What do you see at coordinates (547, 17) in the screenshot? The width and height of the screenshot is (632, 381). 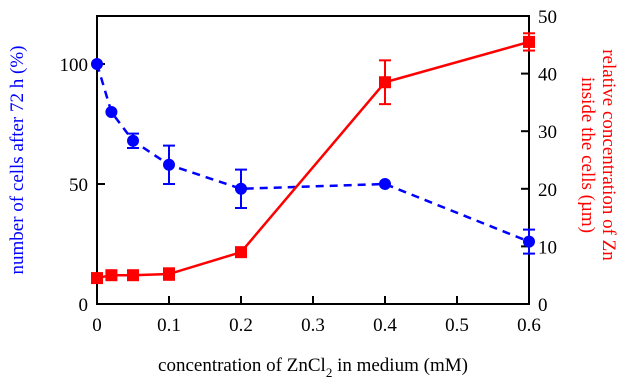 I see `y-right-tick-label: 50` at bounding box center [547, 17].